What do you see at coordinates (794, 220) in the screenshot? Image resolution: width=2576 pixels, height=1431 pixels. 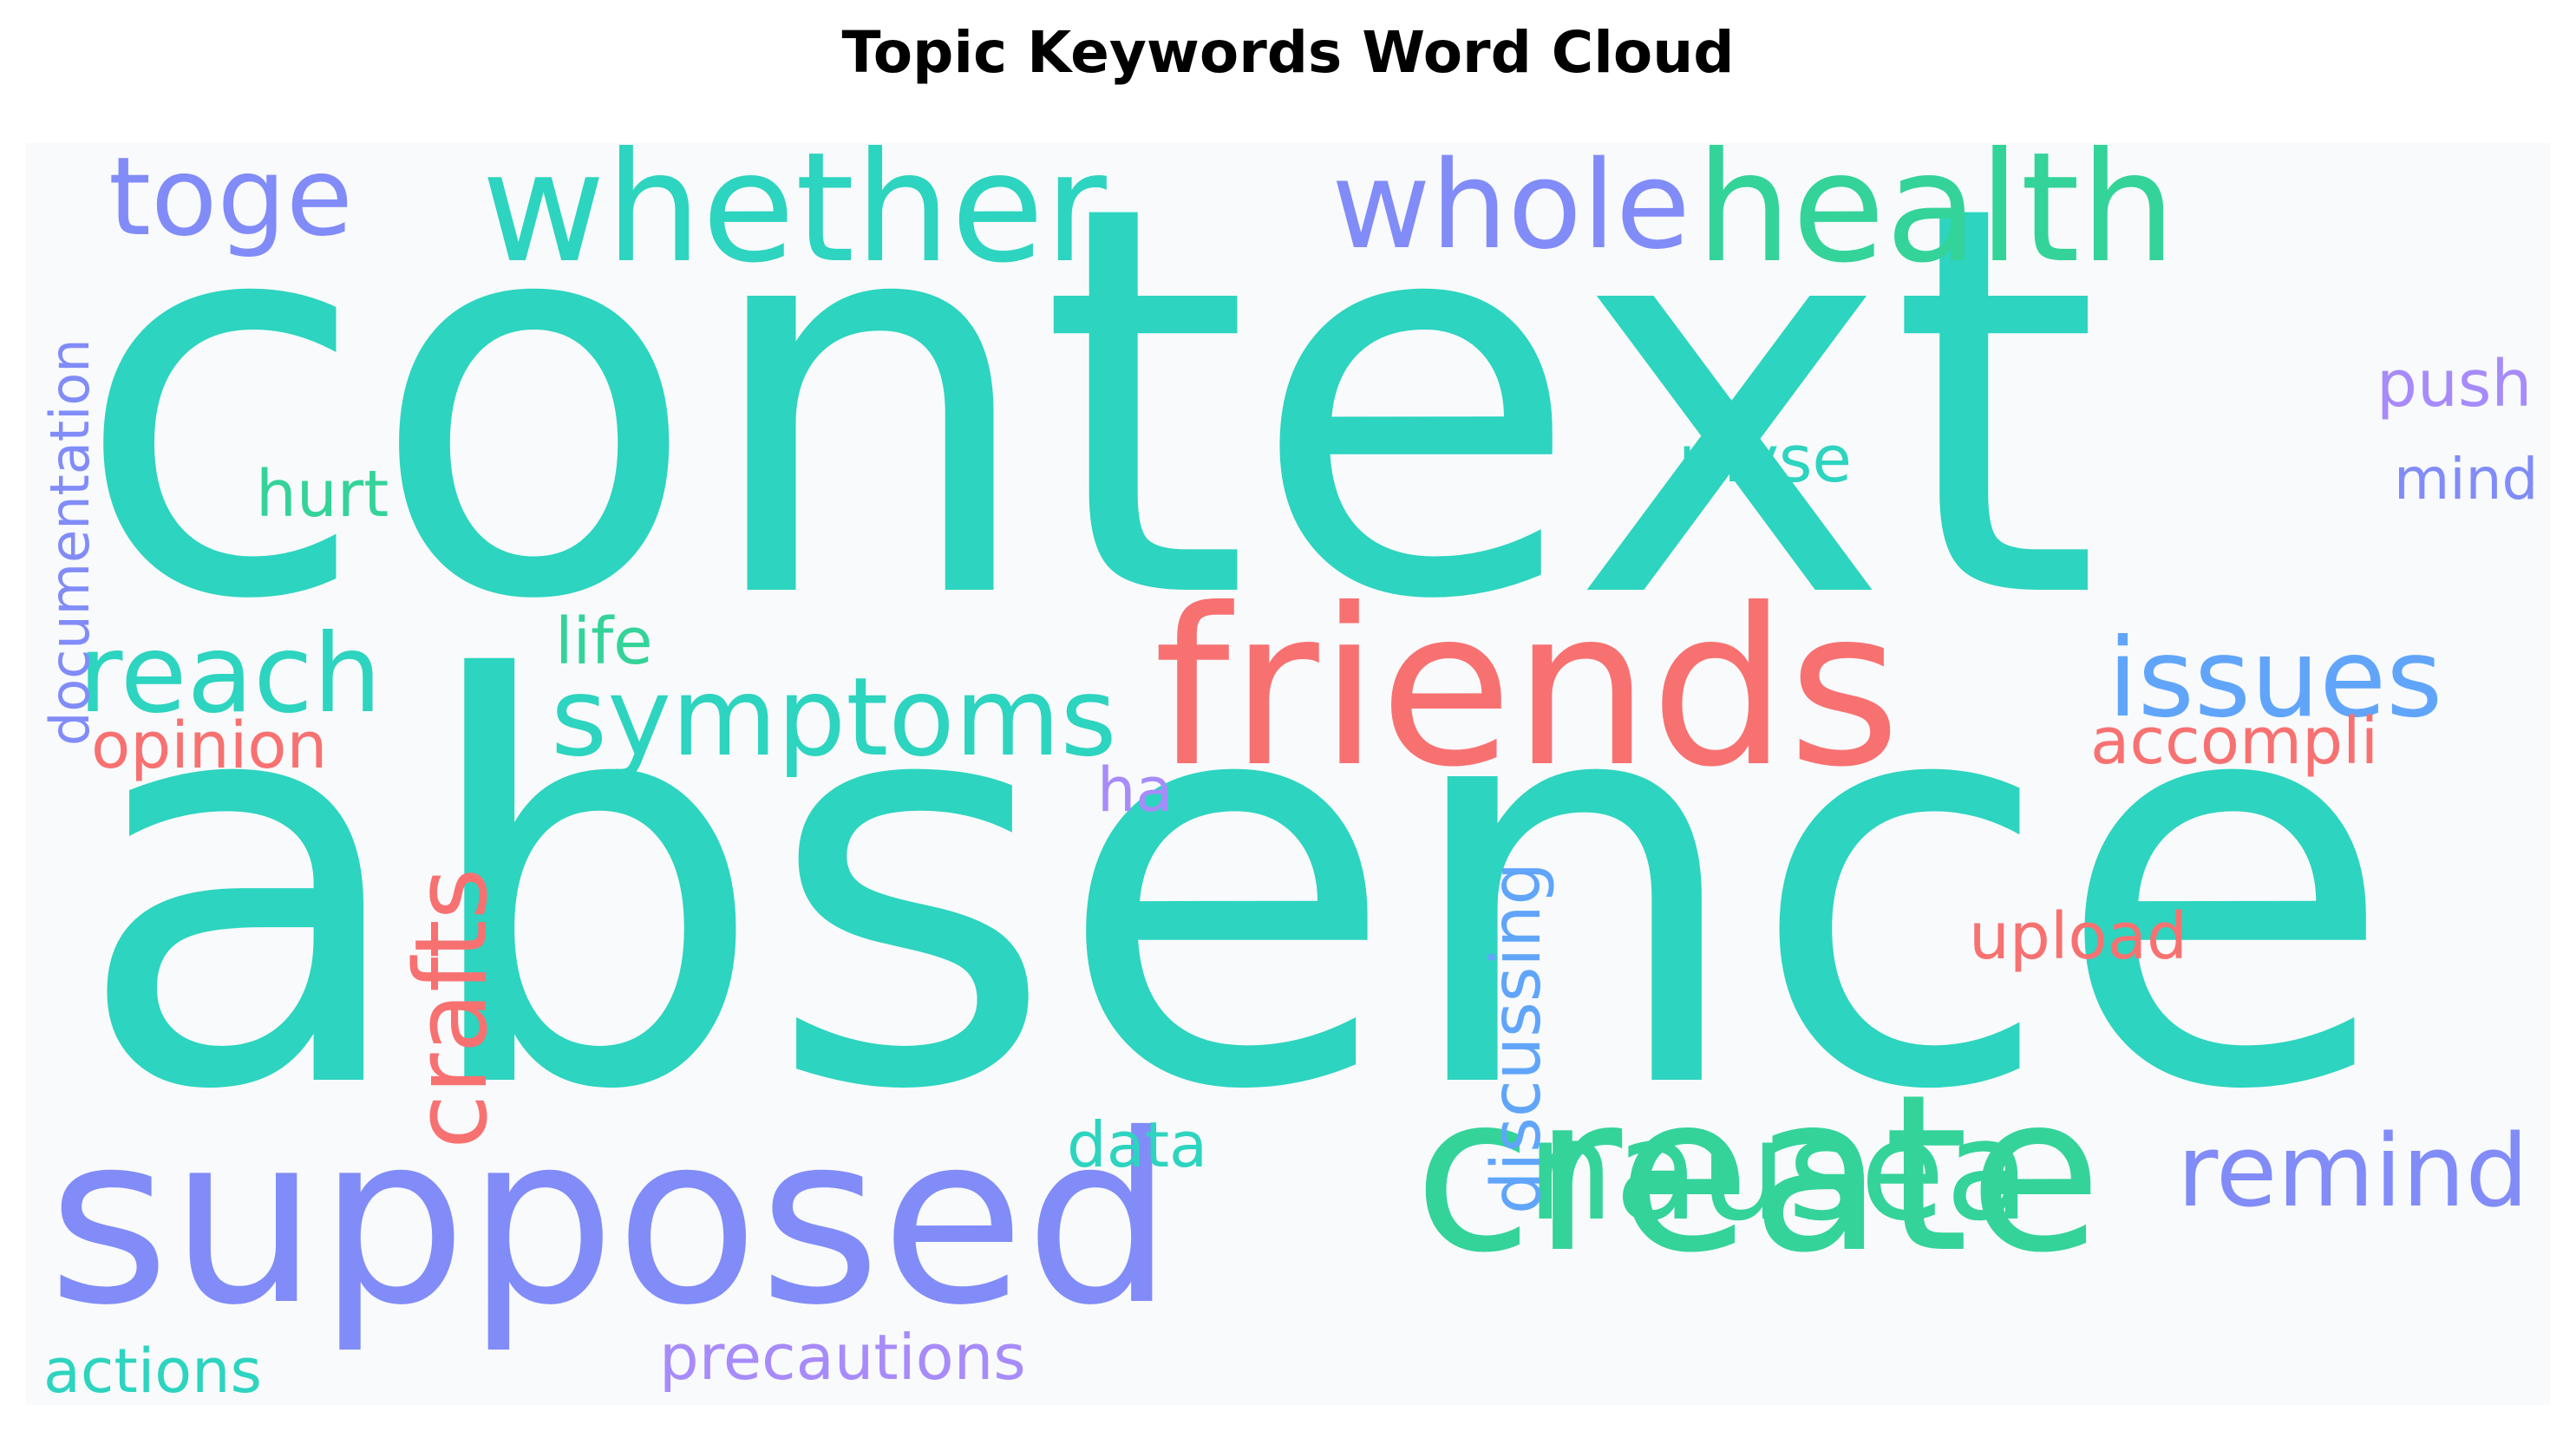 I see `word-whether: whether` at bounding box center [794, 220].